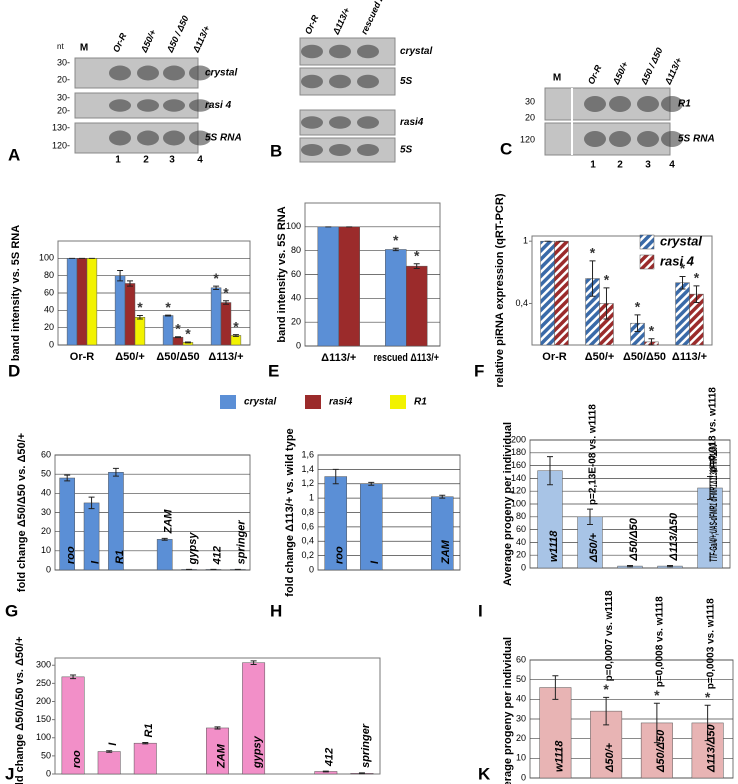 The width and height of the screenshot is (738, 784). Describe the element at coordinates (593, 454) in the screenshot. I see `p-value-annotation: p=2,13E-08 vs. w1118` at that location.